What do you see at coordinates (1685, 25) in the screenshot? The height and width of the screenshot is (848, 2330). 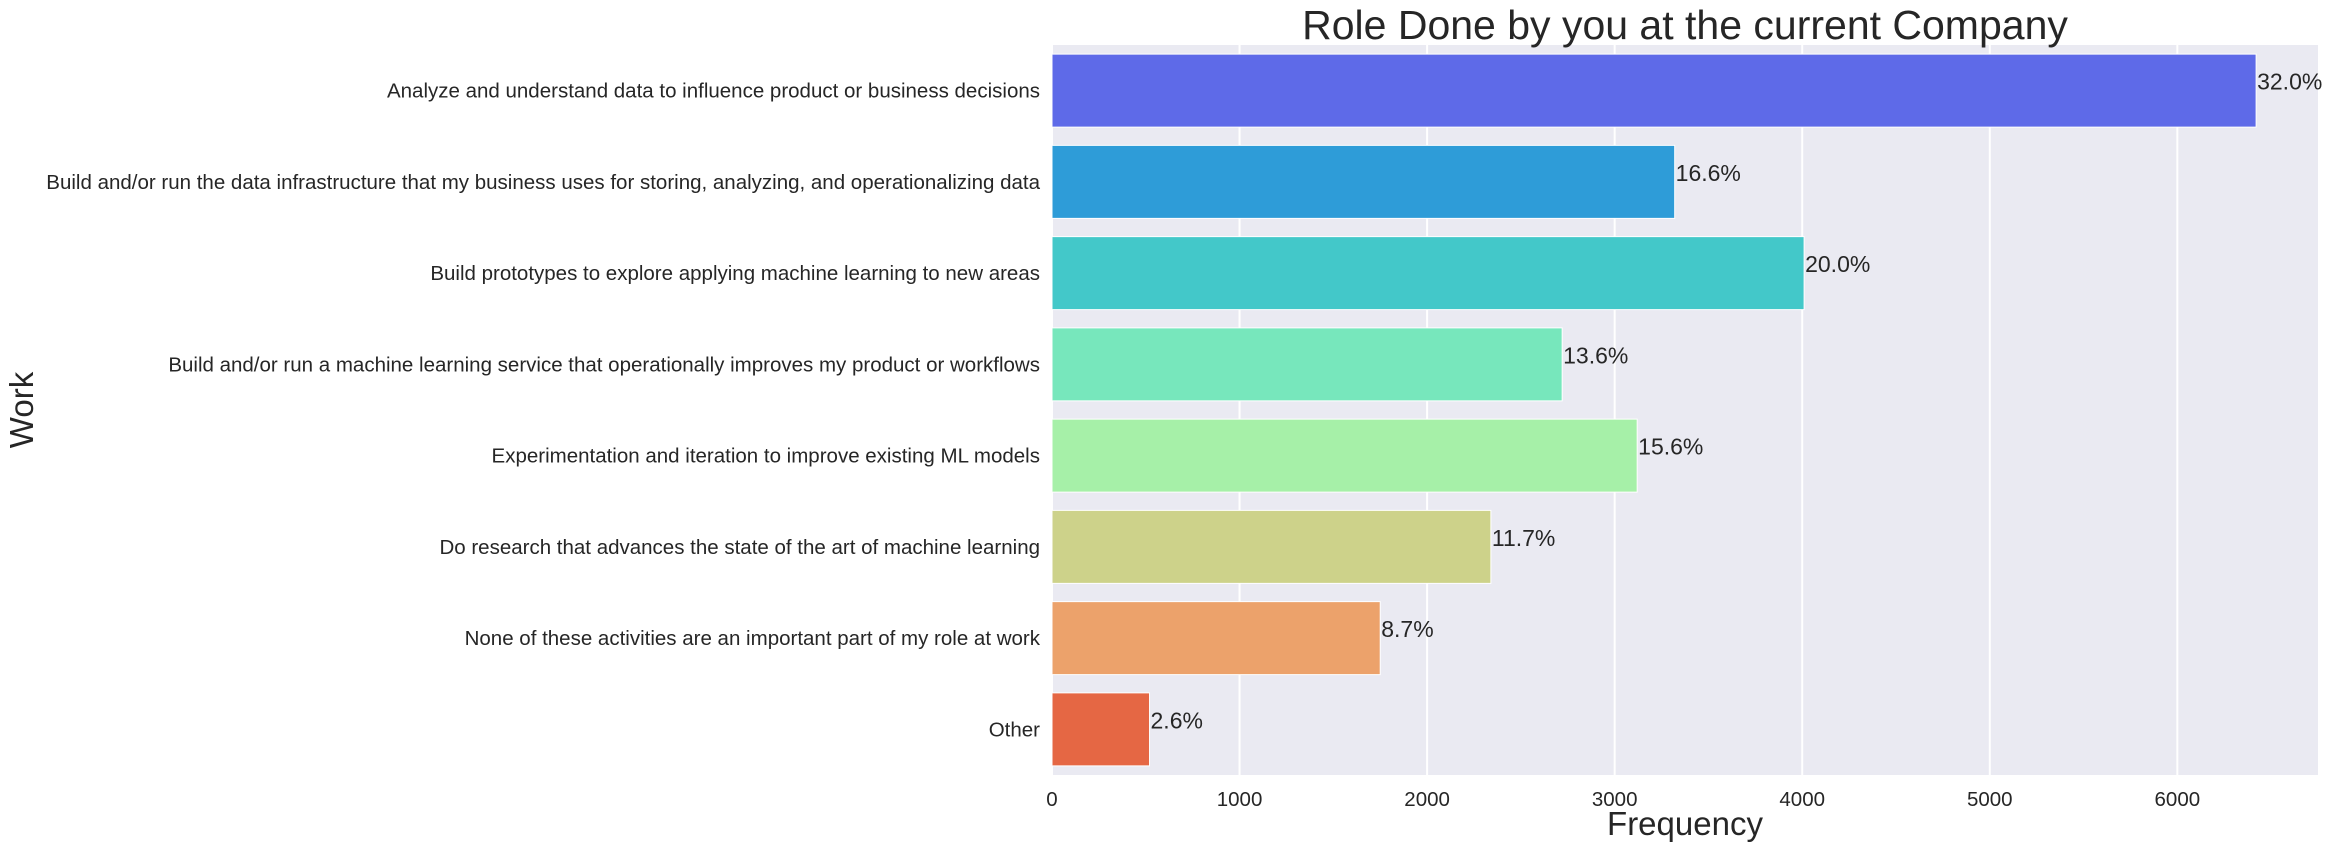 I see `chart-title: Role Done by you at the current Company` at bounding box center [1685, 25].